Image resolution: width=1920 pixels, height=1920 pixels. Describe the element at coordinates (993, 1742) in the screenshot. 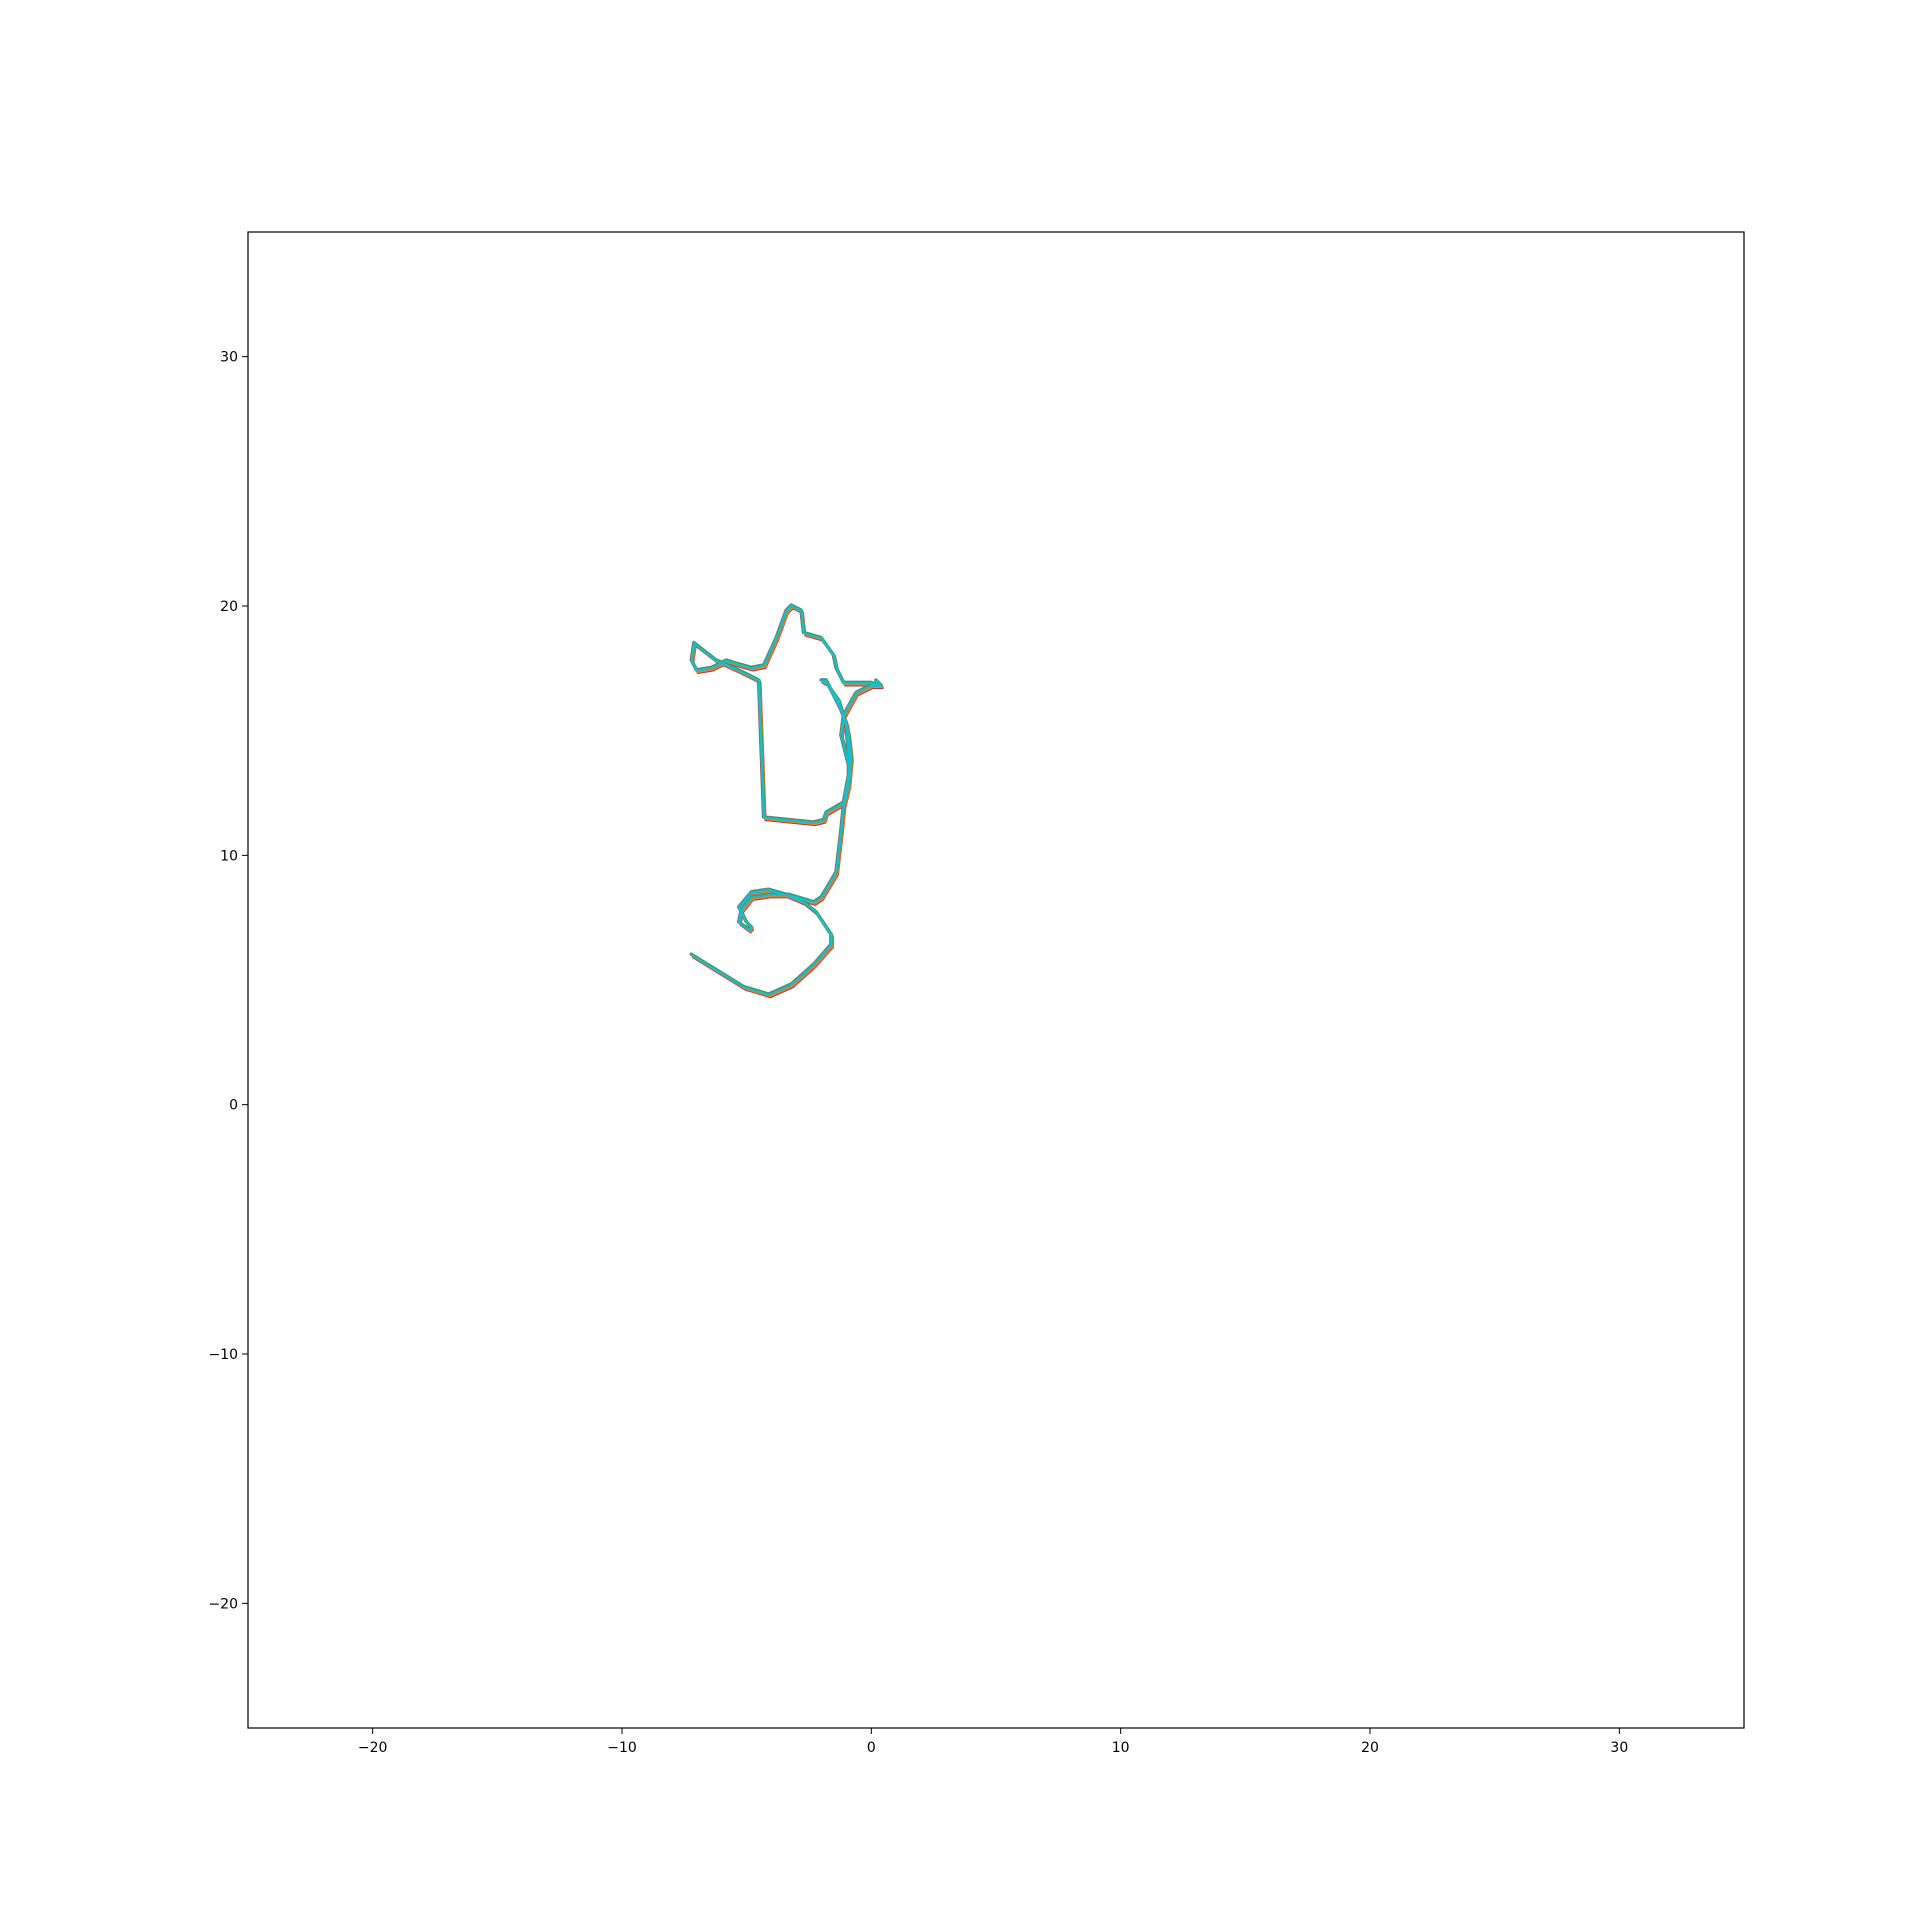

I see `x-axis: −20 −10 0 10 20 30` at that location.